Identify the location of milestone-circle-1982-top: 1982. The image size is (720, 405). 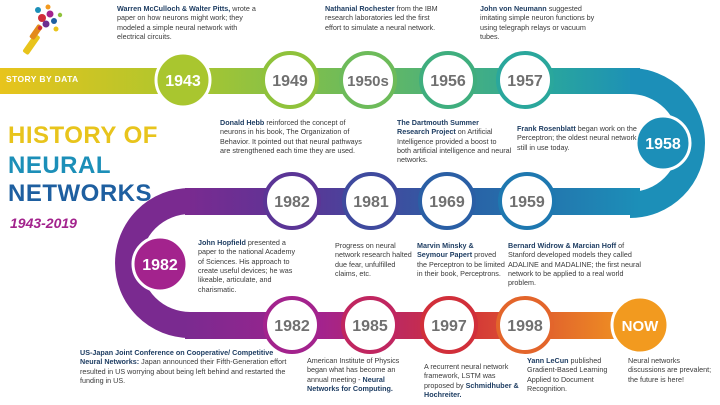
(292, 201).